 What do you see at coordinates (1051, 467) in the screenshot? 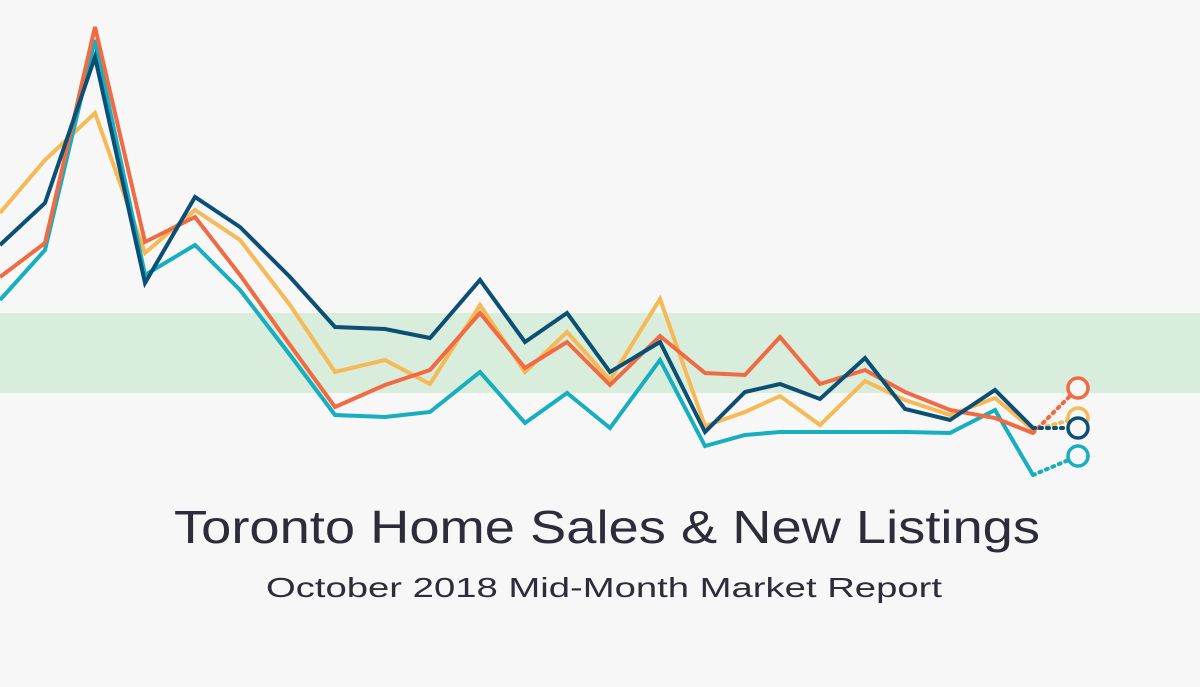
I see `projection-line` at bounding box center [1051, 467].